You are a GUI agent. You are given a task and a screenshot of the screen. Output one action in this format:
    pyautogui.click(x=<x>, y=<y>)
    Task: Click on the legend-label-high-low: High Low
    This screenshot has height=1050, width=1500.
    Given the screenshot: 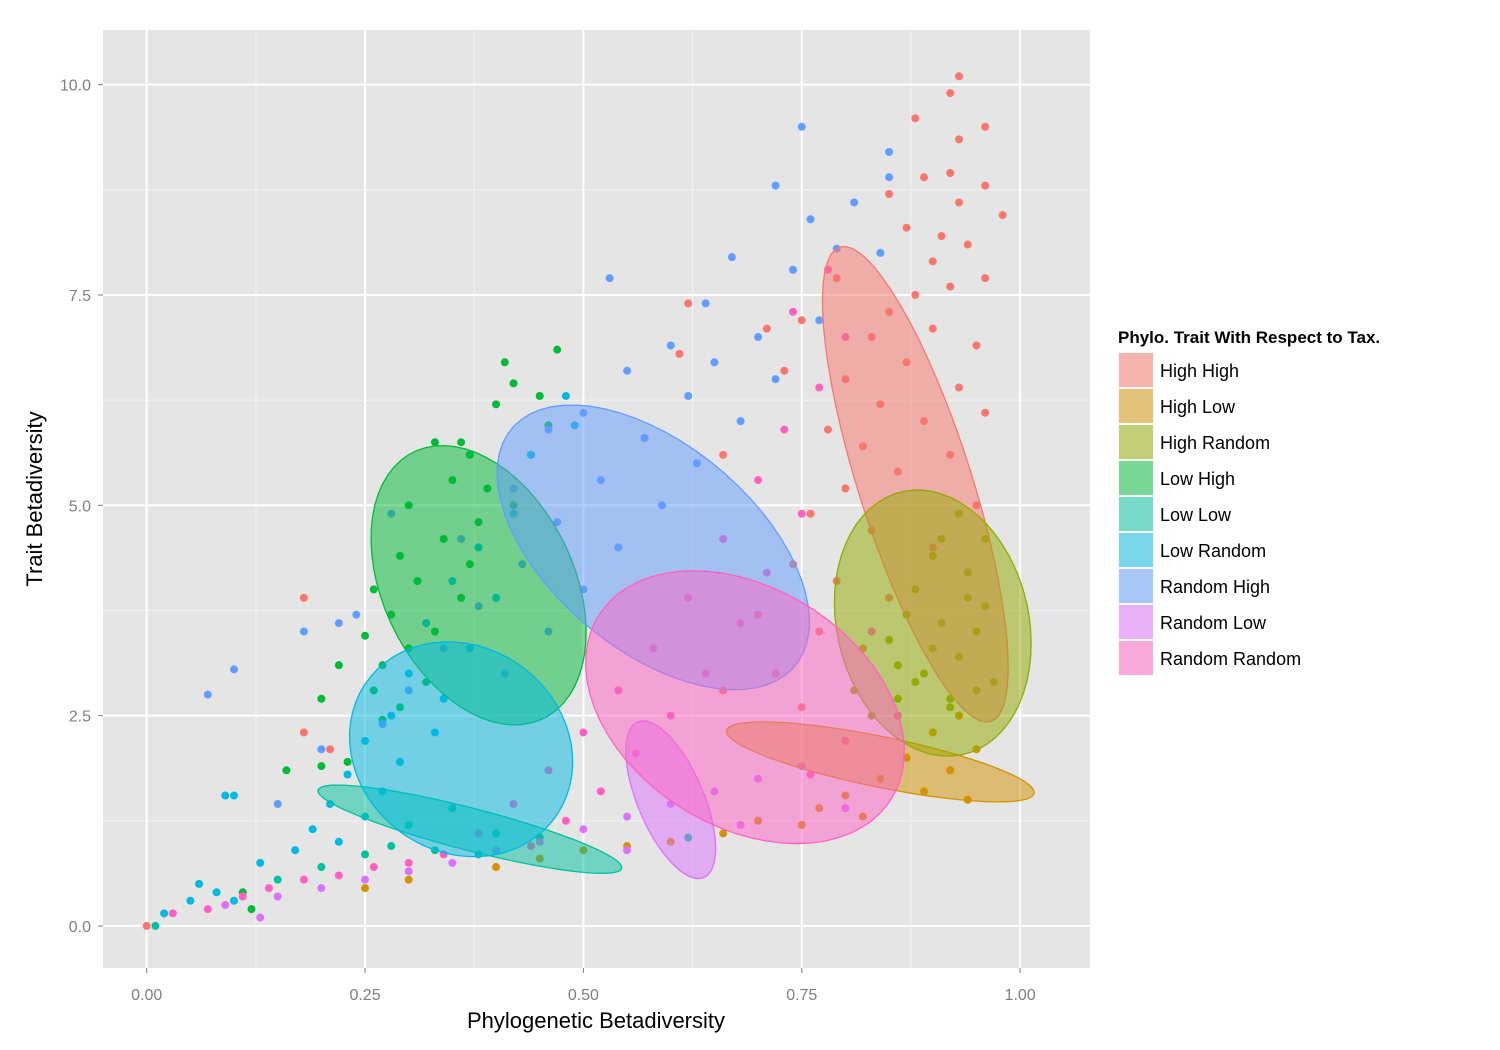 What is the action you would take?
    pyautogui.click(x=1198, y=407)
    